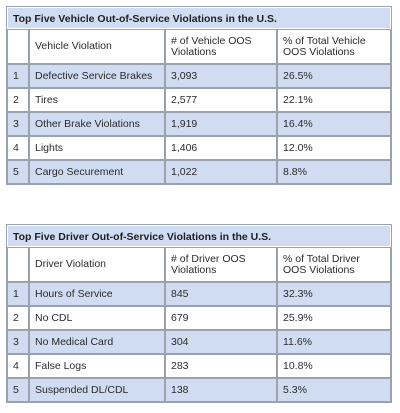 The width and height of the screenshot is (400, 413). I want to click on percent-cell: 22.1%, so click(334, 100).